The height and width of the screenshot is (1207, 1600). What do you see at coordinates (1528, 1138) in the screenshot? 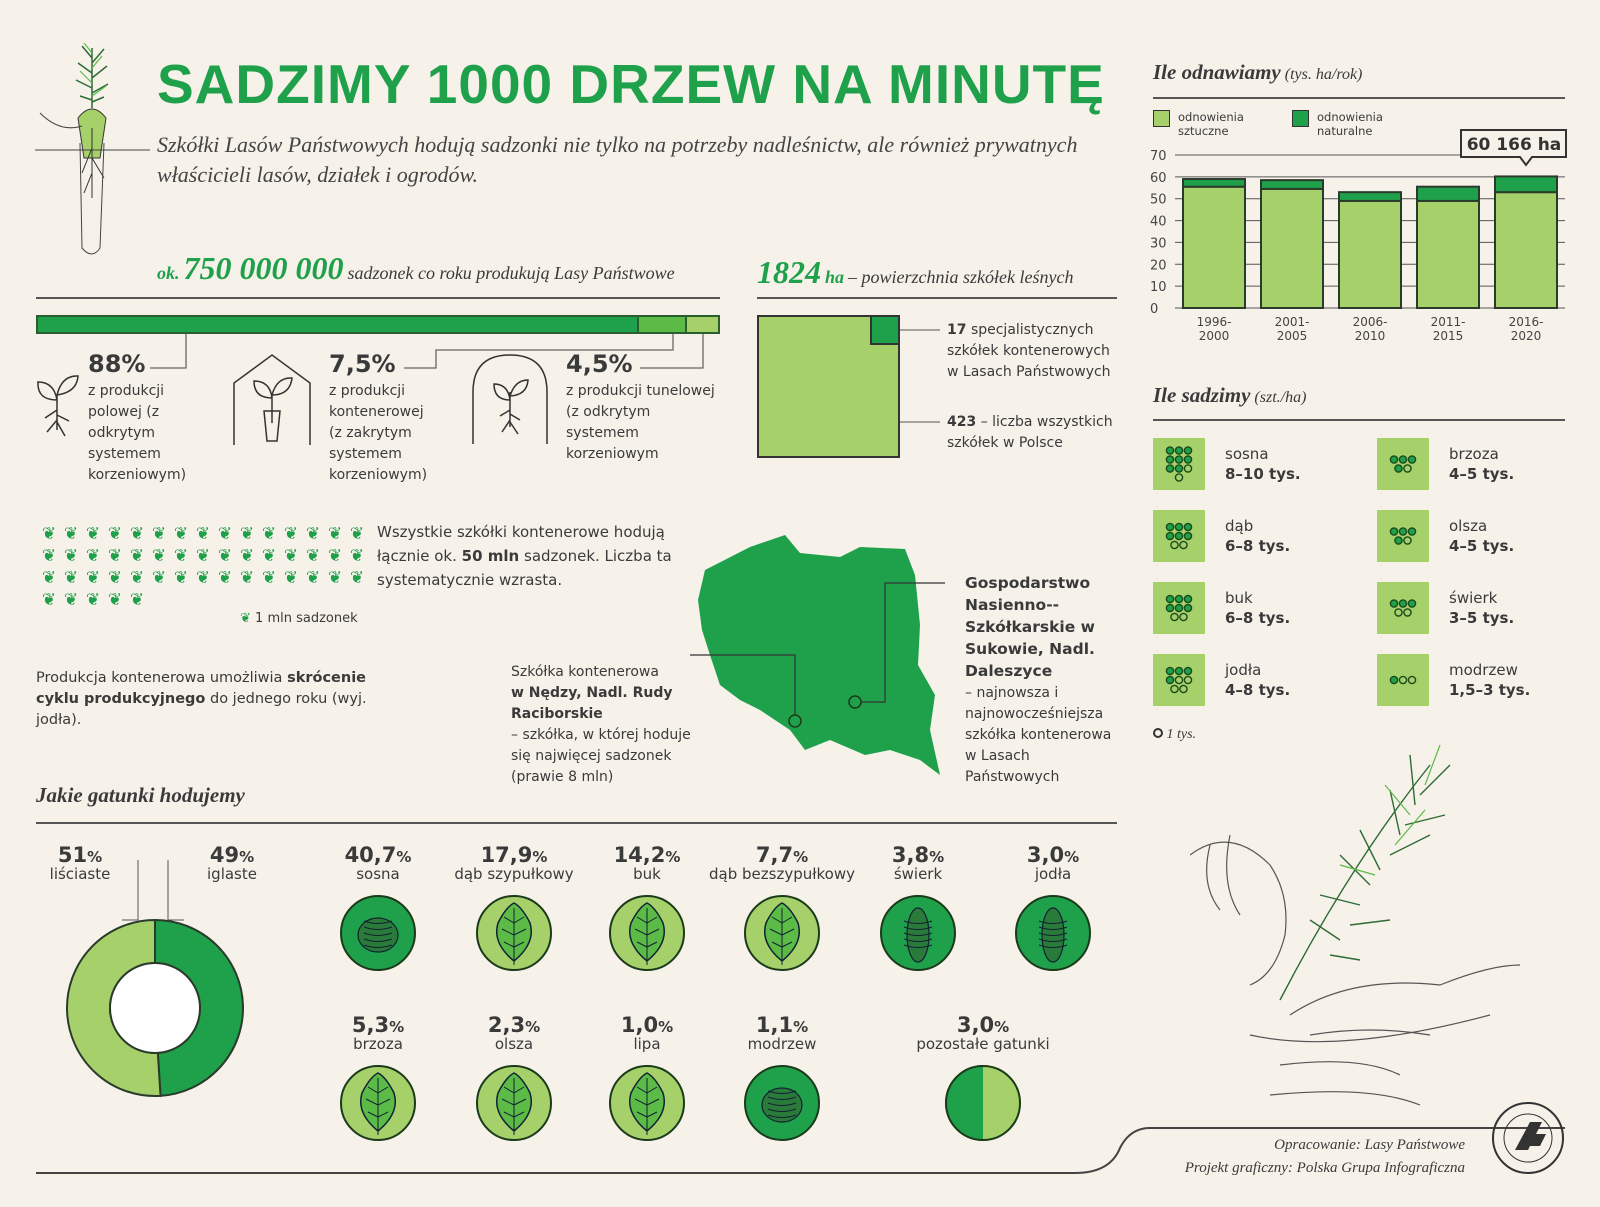
I see `lasy-panstwowe-logo` at bounding box center [1528, 1138].